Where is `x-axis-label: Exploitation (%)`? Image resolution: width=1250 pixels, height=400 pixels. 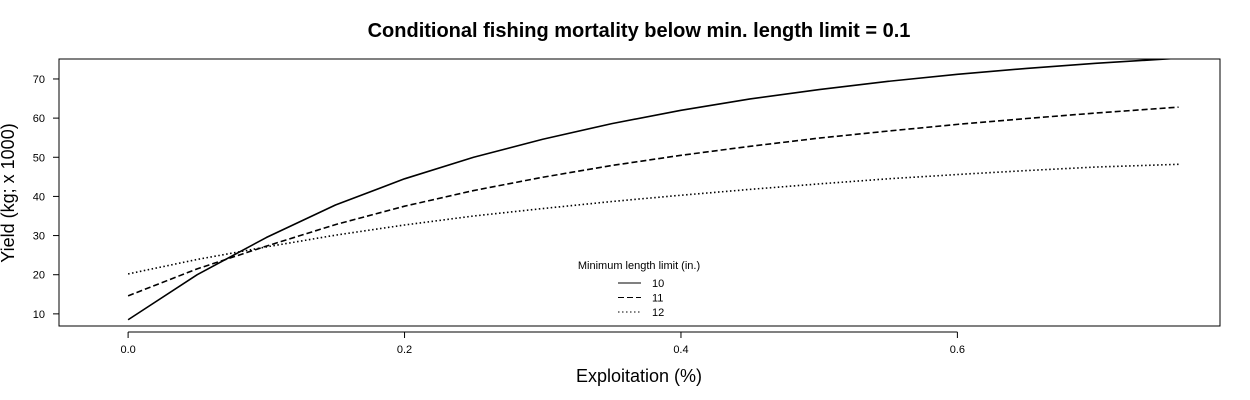
x-axis-label: Exploitation (%) is located at coordinates (639, 376).